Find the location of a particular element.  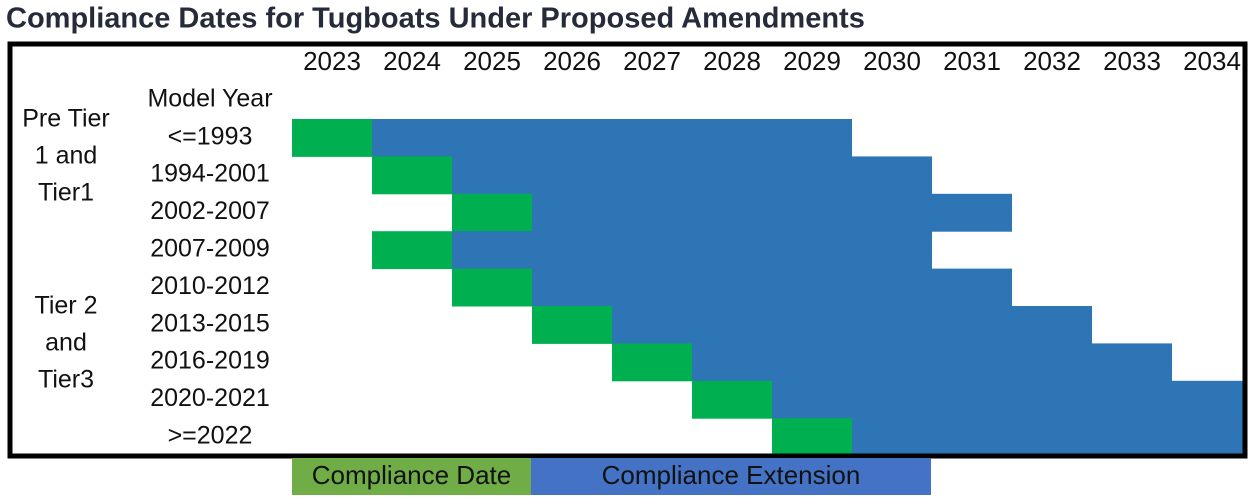

legend-label: Compliance Date is located at coordinates (411, 475).